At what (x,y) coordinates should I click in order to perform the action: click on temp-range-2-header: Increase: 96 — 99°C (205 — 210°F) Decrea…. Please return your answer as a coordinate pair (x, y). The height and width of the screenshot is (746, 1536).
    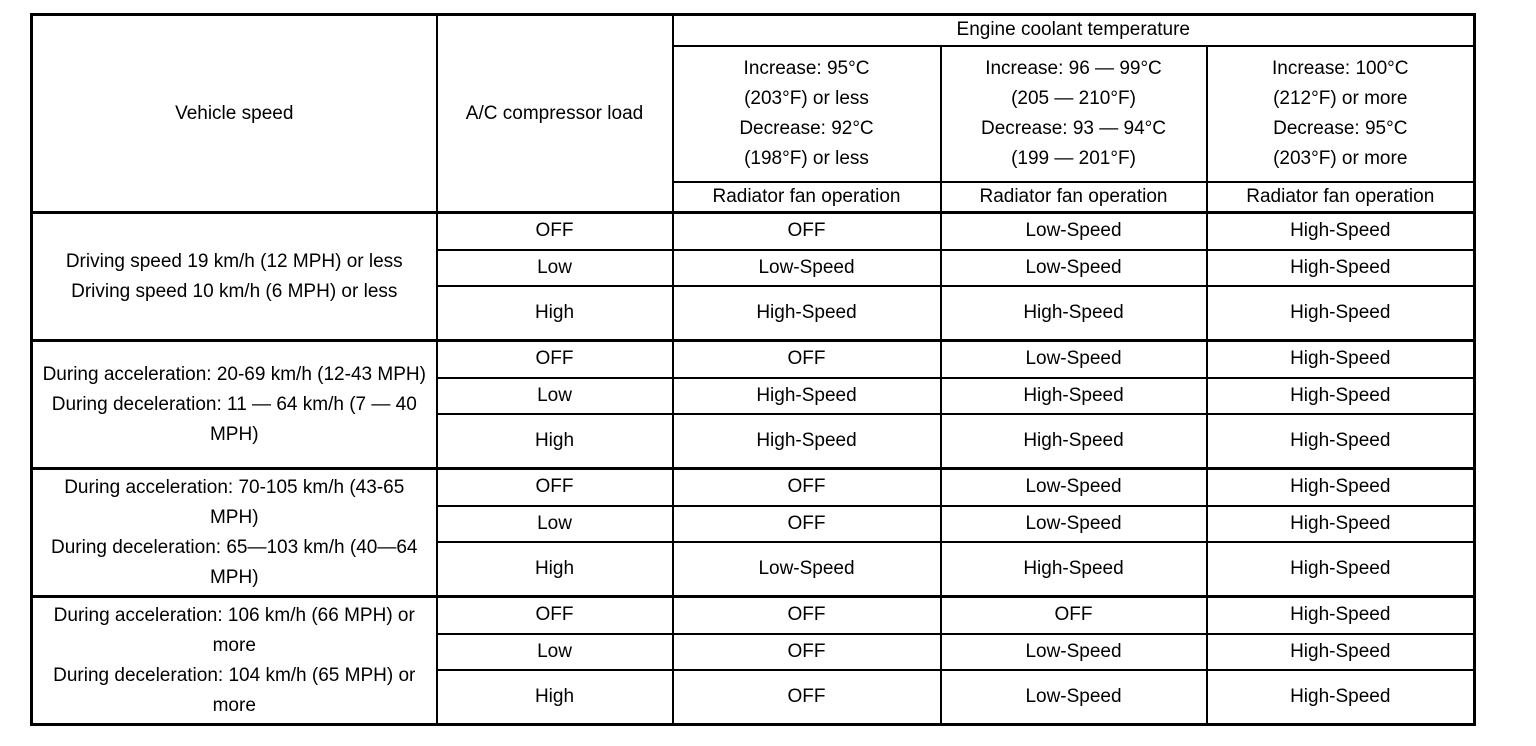
    Looking at the image, I should click on (1073, 113).